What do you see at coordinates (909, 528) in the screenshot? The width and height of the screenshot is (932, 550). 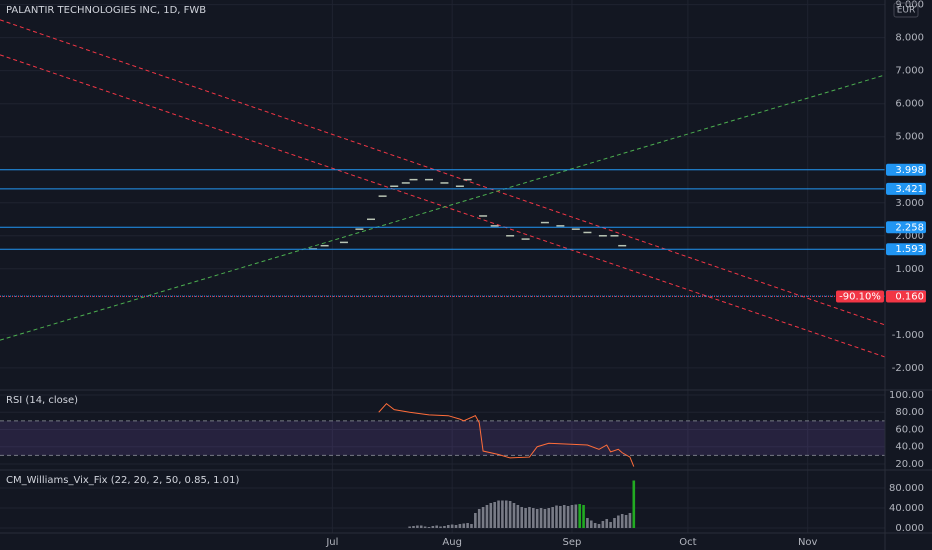 I see `y-tick-label: 0.000` at bounding box center [909, 528].